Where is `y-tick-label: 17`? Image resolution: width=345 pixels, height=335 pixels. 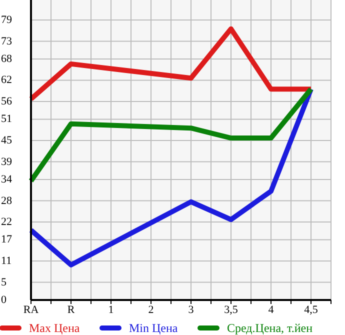 y-tick-label: 17 is located at coordinates (6, 240).